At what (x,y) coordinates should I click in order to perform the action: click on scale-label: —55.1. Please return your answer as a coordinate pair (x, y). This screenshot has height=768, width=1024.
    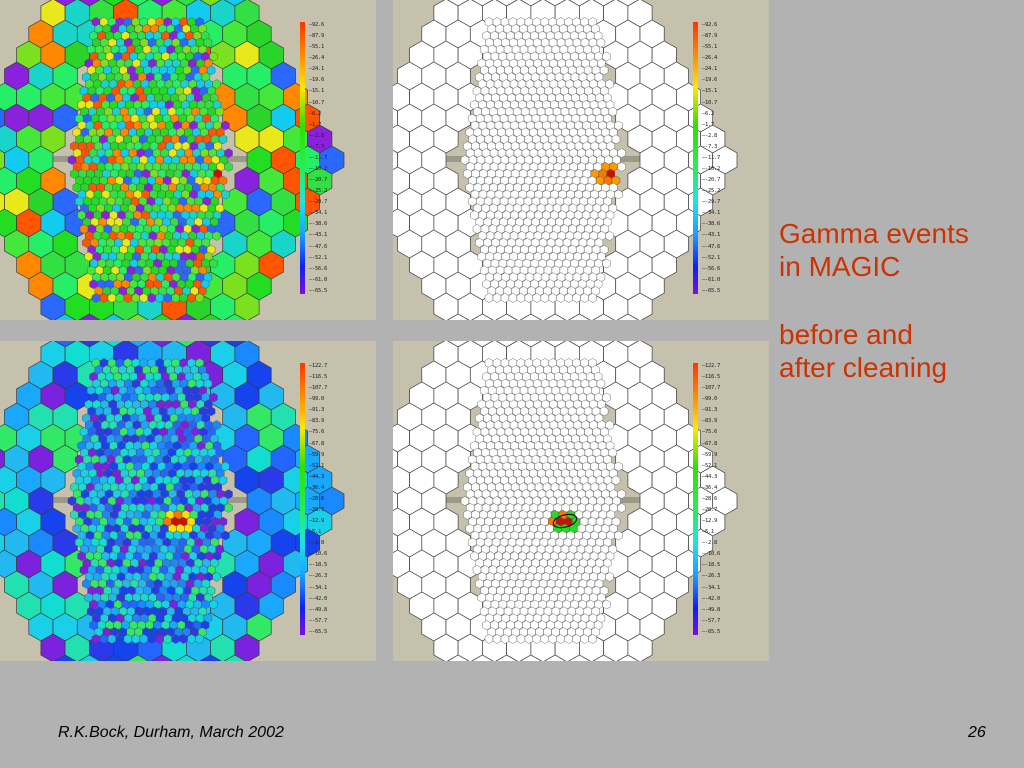
    Looking at the image, I should click on (710, 47).